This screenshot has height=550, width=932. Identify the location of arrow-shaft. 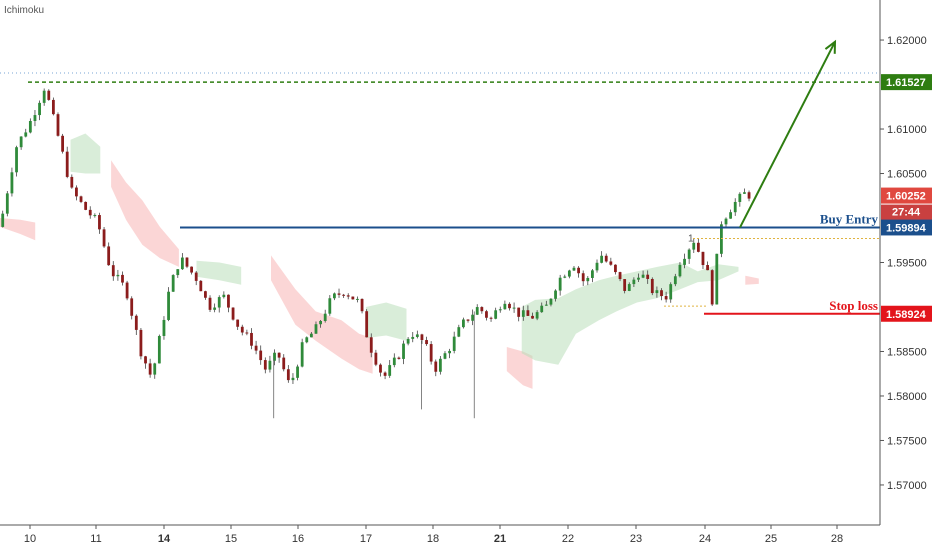
(787, 134).